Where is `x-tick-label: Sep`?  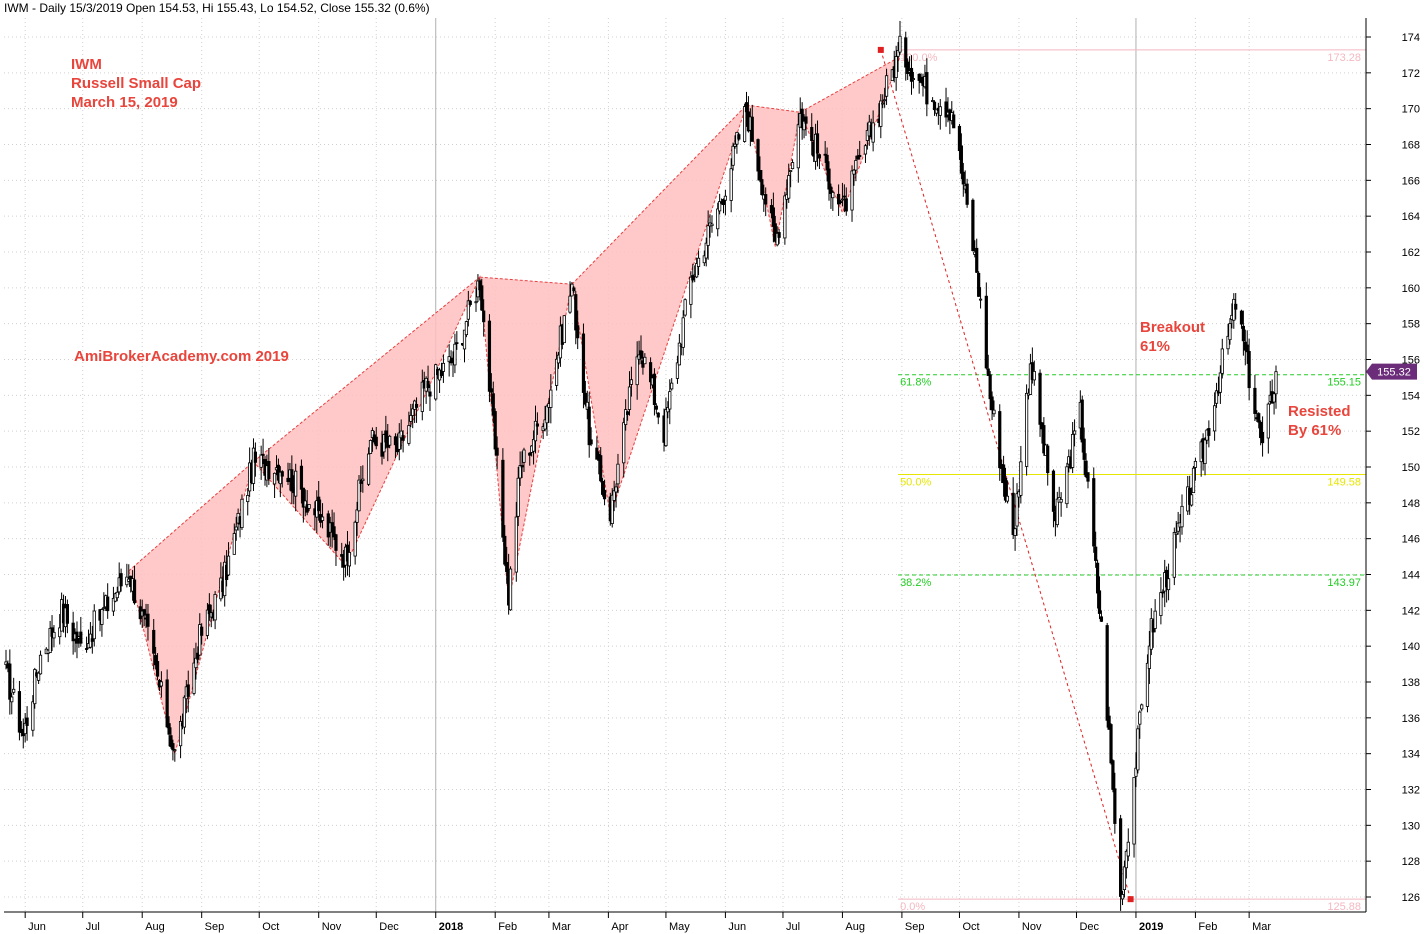
x-tick-label: Sep is located at coordinates (915, 927).